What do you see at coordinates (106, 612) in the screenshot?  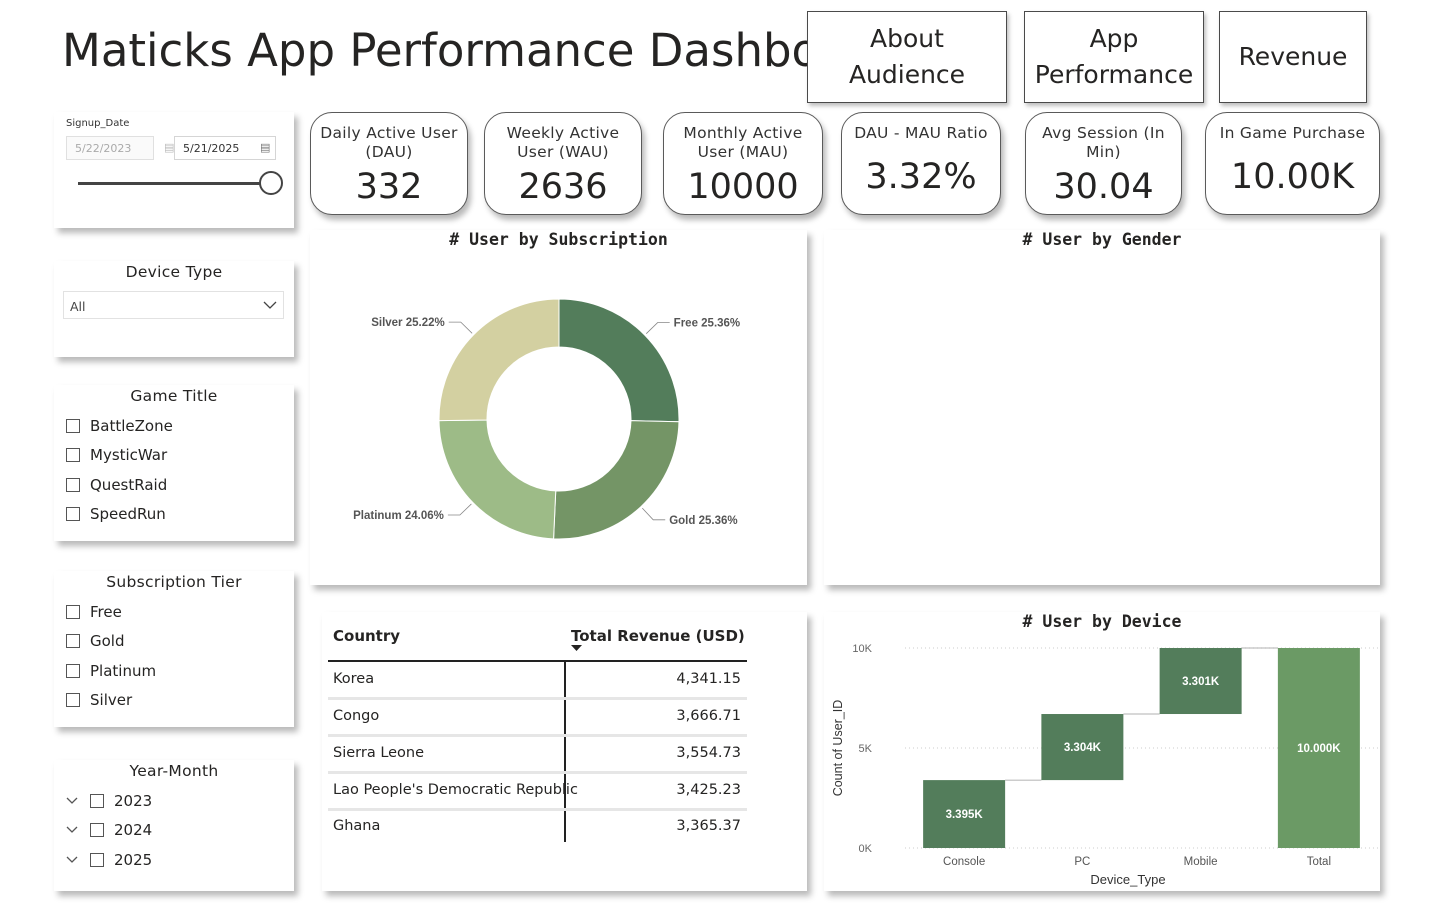 I see `option-label: Free` at bounding box center [106, 612].